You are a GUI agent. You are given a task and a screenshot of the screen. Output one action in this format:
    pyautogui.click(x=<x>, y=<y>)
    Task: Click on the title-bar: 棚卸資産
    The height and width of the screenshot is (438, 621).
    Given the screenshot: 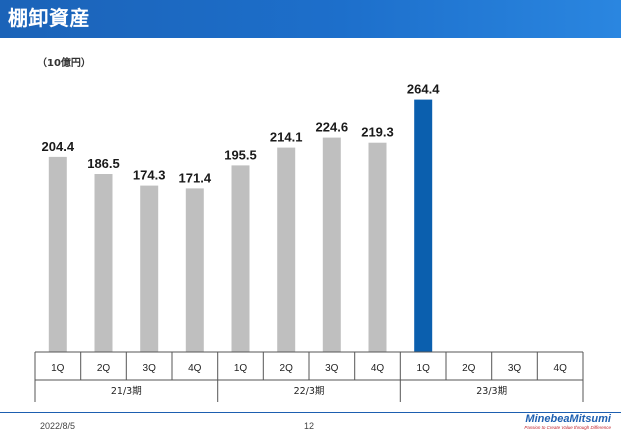 What is the action you would take?
    pyautogui.click(x=310, y=19)
    